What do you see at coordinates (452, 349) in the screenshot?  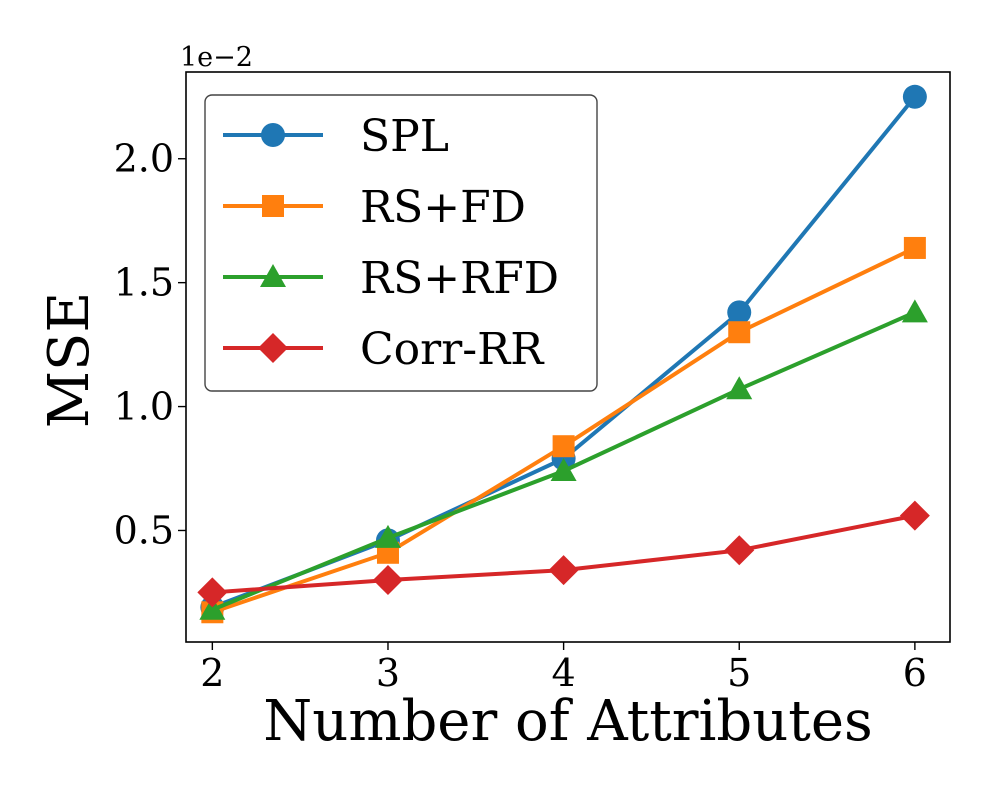 I see `legend-label-corr-rr: Corr-RR` at bounding box center [452, 349].